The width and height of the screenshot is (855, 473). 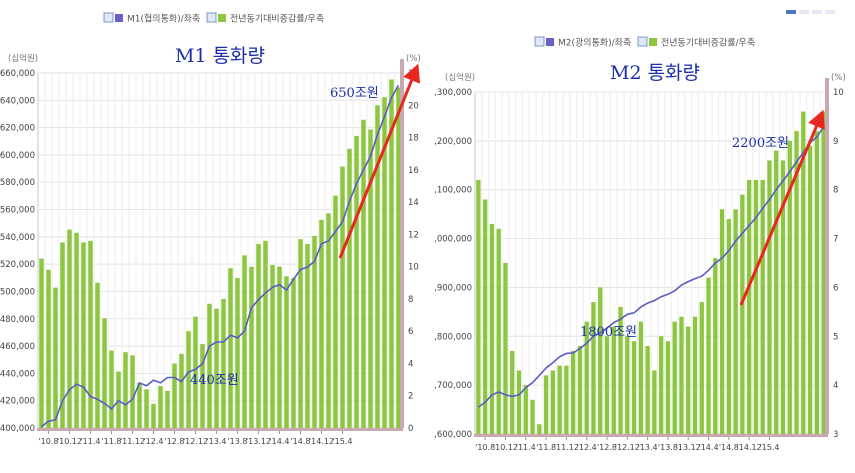 I want to click on x-tick-label: '10.12, so click(x=69, y=441).